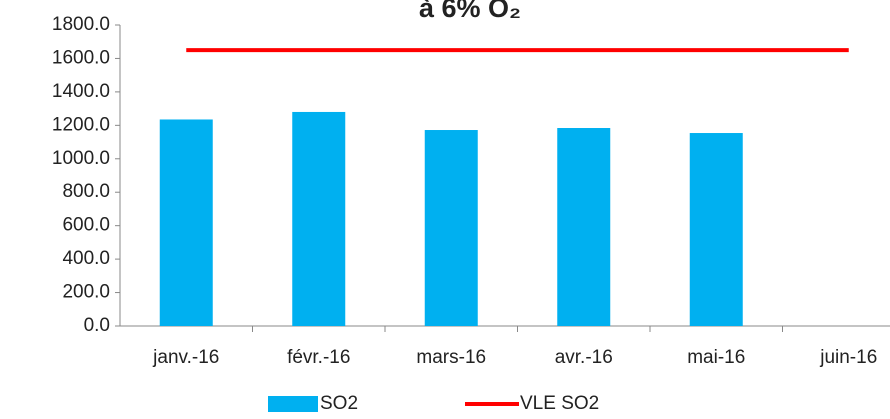 This screenshot has width=890, height=419. What do you see at coordinates (584, 357) in the screenshot?
I see `x-tick-label: avr.-16` at bounding box center [584, 357].